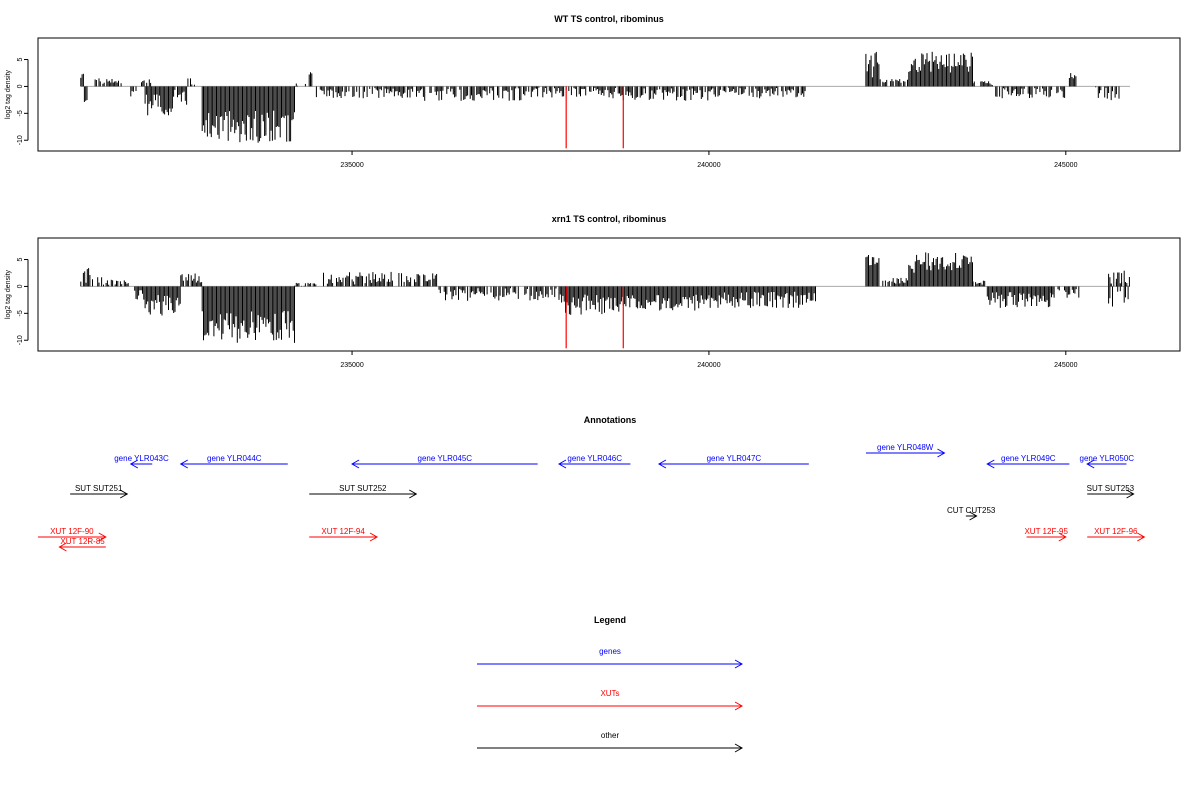 The width and height of the screenshot is (1200, 800). I want to click on panel-title: xrn1 TS control, ribominus, so click(609, 219).